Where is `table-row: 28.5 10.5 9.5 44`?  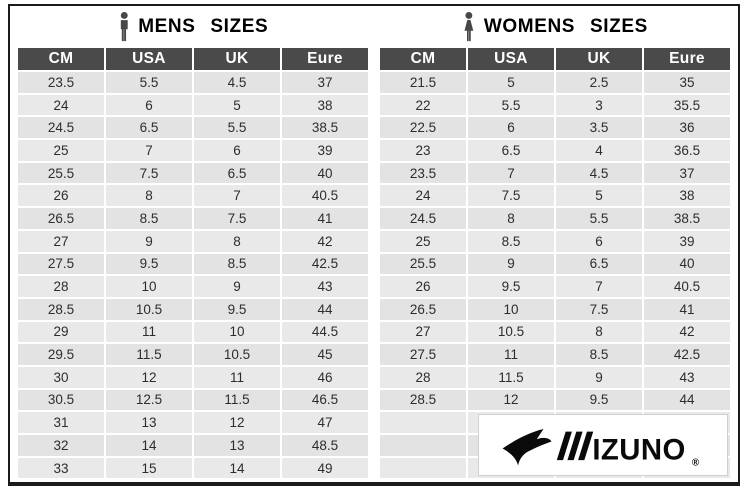
table-row: 28.5 10.5 9.5 44 is located at coordinates (193, 309).